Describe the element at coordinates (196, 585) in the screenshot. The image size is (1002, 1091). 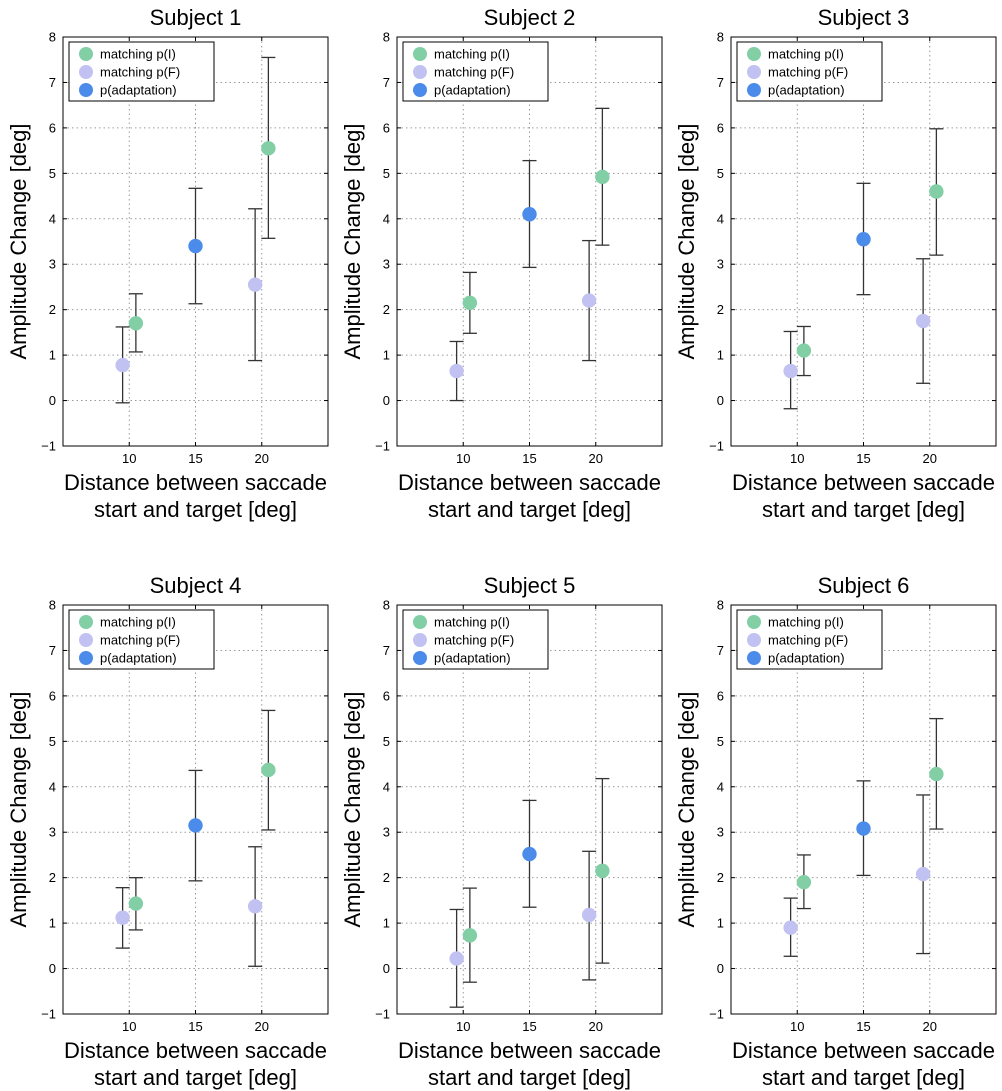
I see `panel-title: Subject 4` at that location.